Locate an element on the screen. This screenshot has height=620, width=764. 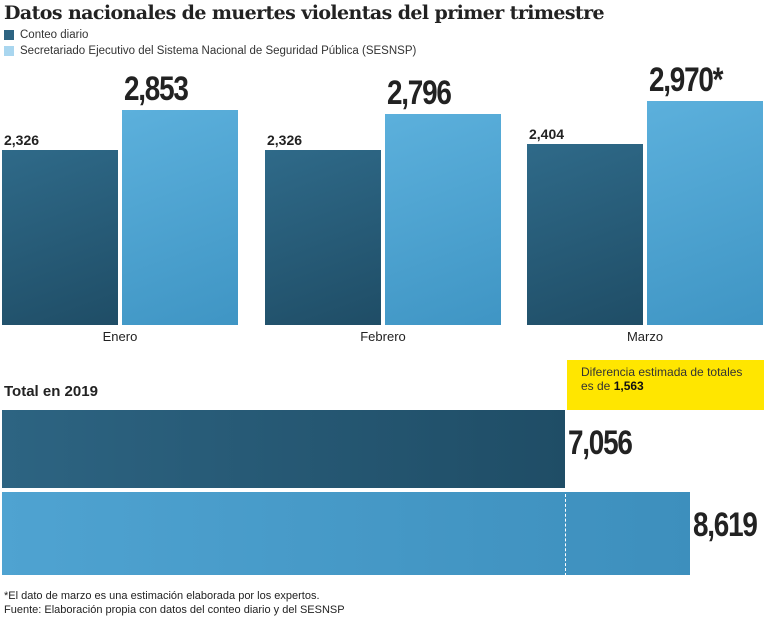
bar-enero-sesnsp is located at coordinates (180, 217).